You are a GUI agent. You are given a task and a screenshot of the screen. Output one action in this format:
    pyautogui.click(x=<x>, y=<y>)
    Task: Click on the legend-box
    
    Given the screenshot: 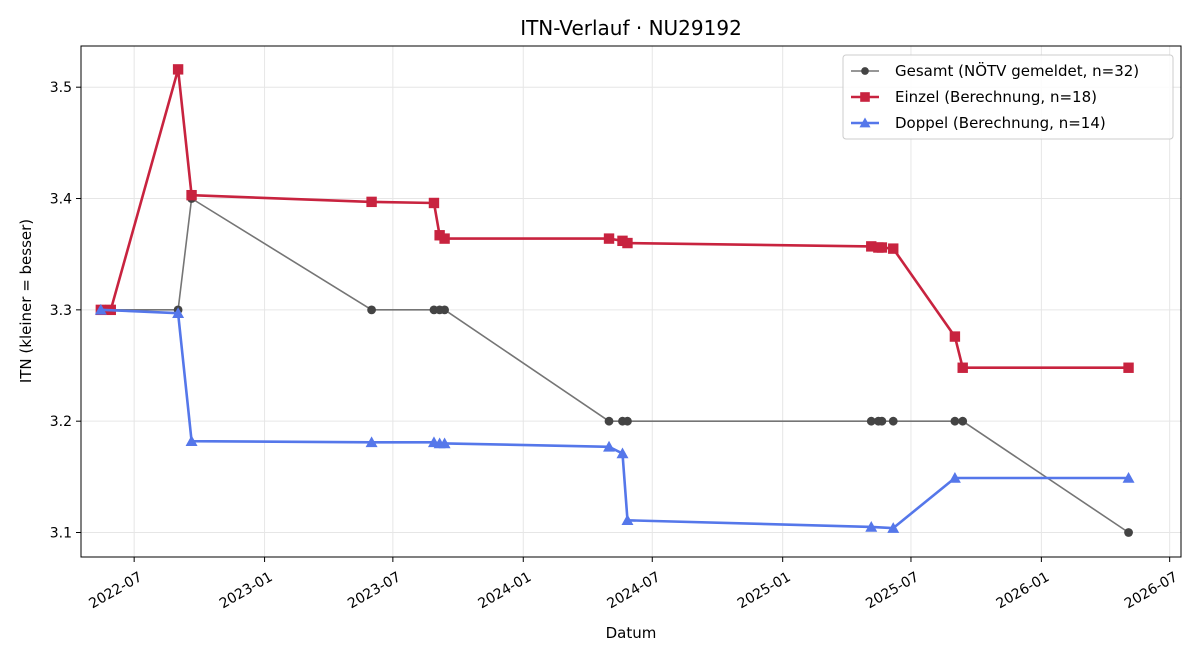 What is the action you would take?
    pyautogui.click(x=1008, y=97)
    